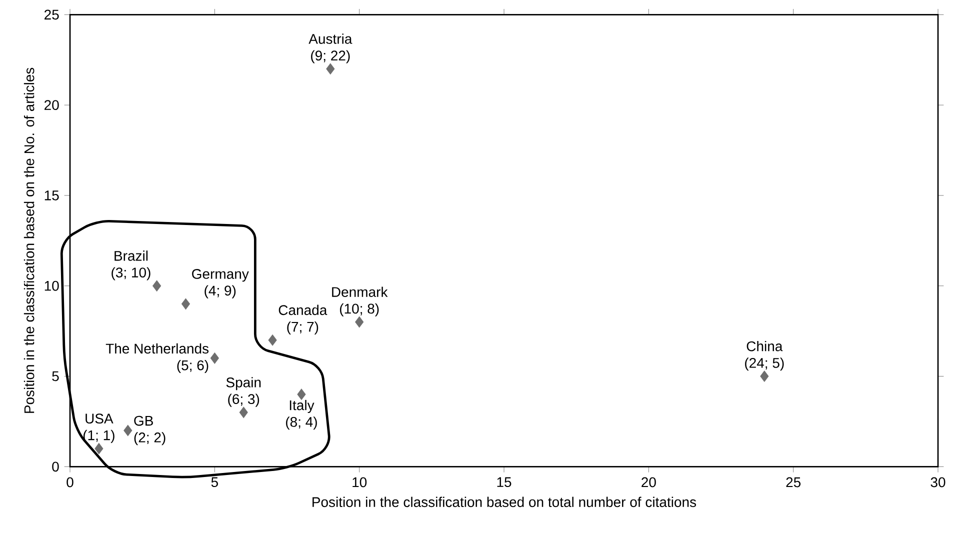  What do you see at coordinates (330, 57) in the screenshot?
I see `data-label: (9; 22)` at bounding box center [330, 57].